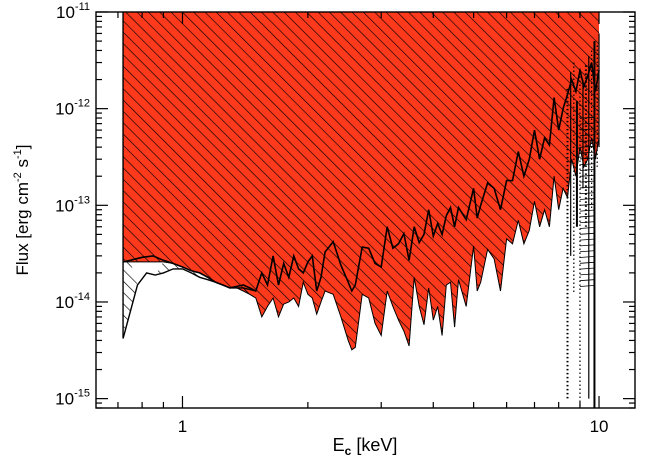 The height and width of the screenshot is (462, 667). I want to click on y-tick-label: 10-14, so click(72, 301).